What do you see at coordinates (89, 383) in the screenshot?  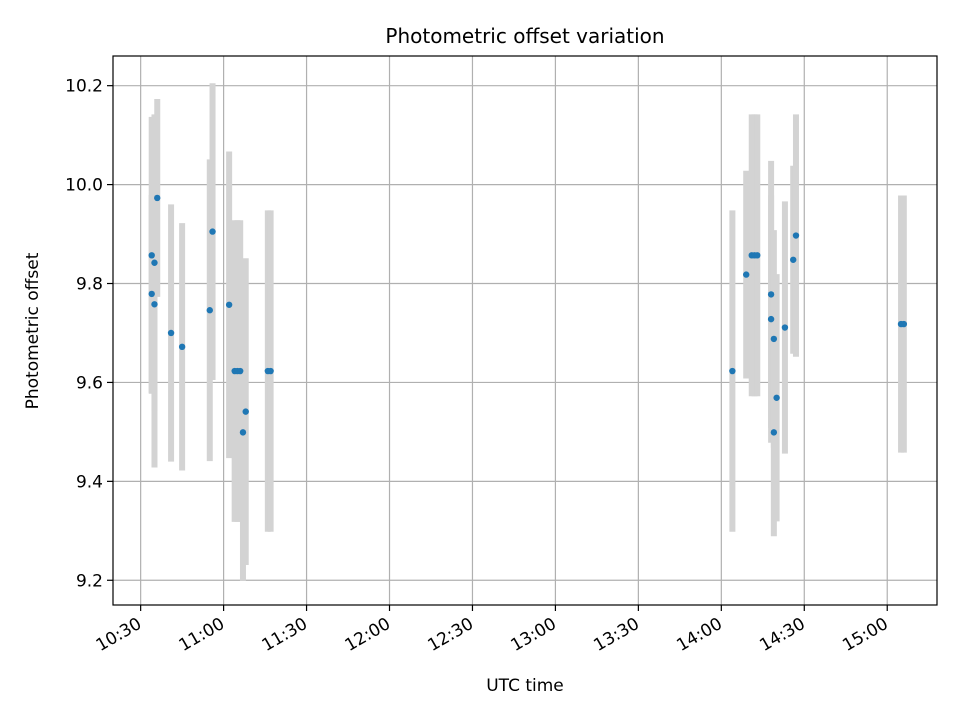 I see `y-tick-label: 9.6` at bounding box center [89, 383].